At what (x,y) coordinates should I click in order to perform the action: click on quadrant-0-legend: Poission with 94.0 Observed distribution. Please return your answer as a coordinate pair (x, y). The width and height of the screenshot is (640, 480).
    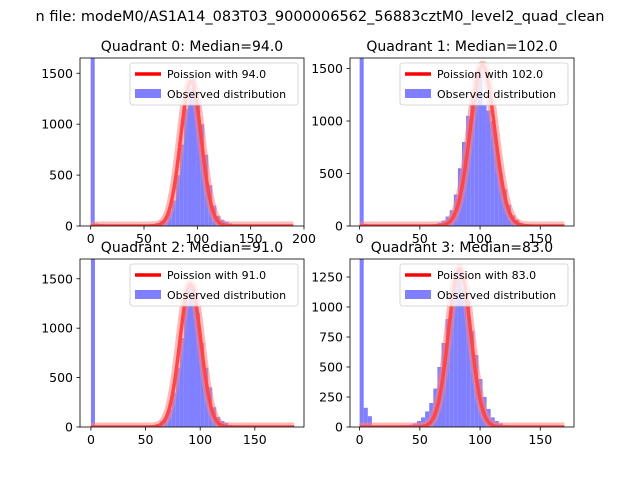
    Looking at the image, I should click on (214, 84).